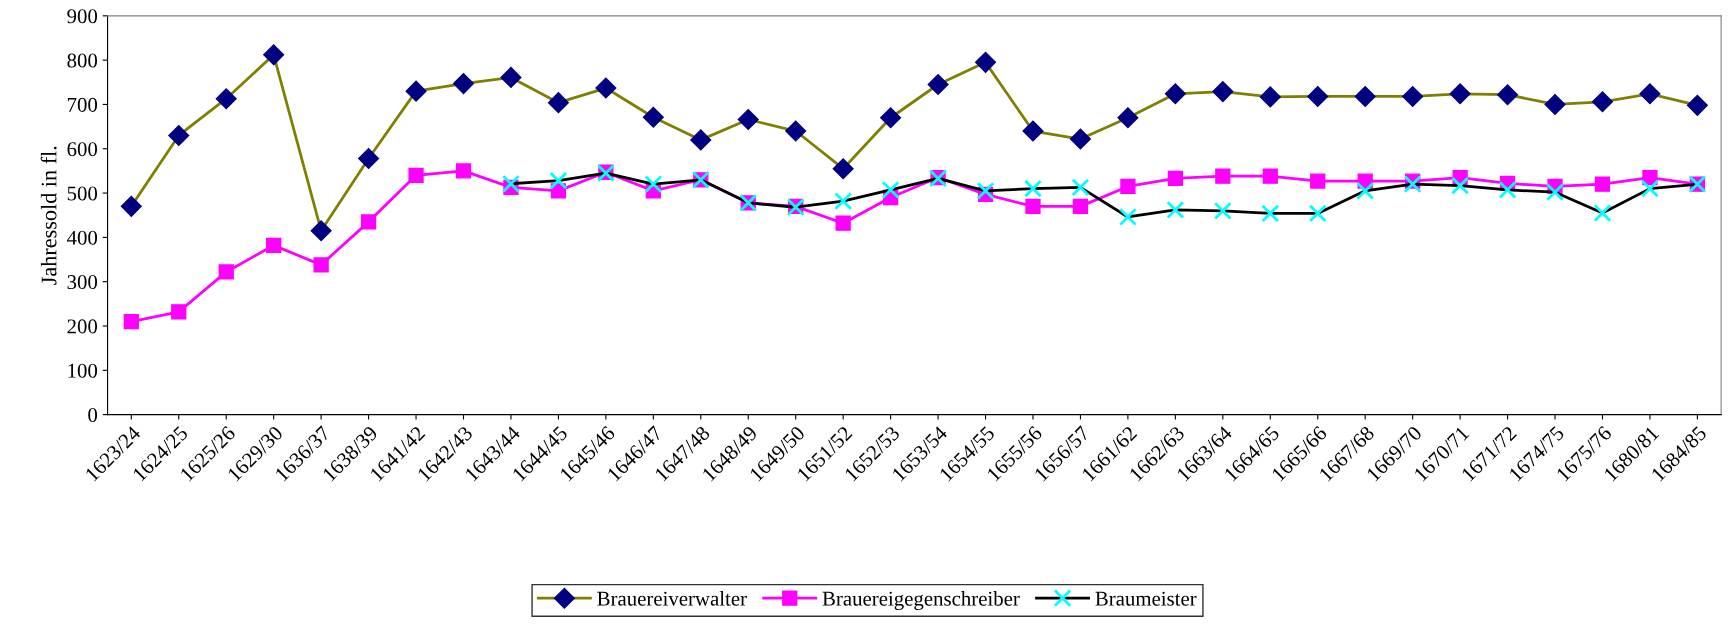 The image size is (1735, 633). Describe the element at coordinates (82, 104) in the screenshot. I see `y-tick-label: 700` at that location.